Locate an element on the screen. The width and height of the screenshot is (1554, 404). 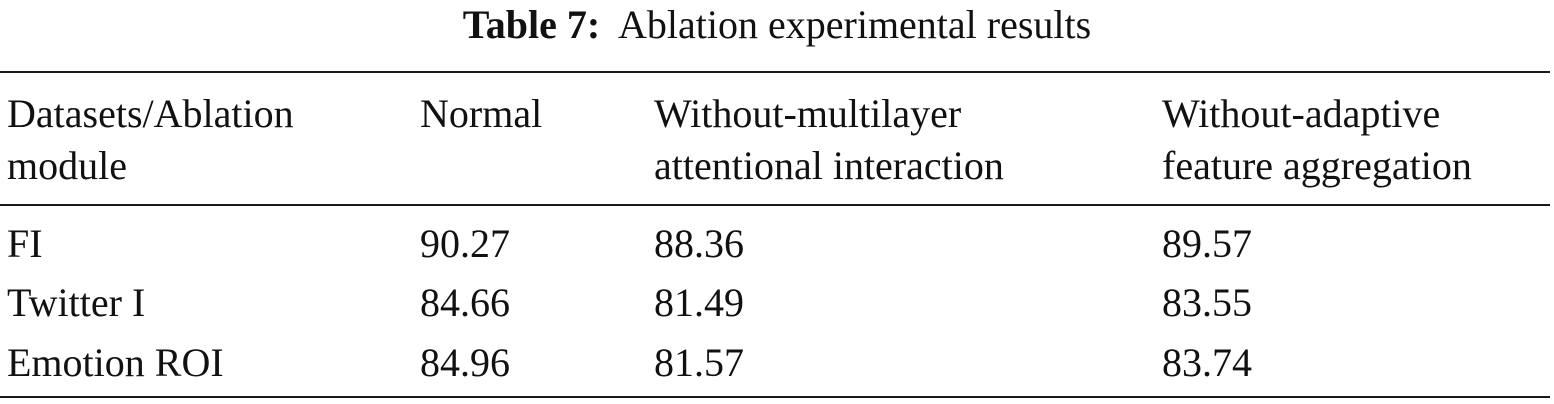
top-rule is located at coordinates (775, 72).